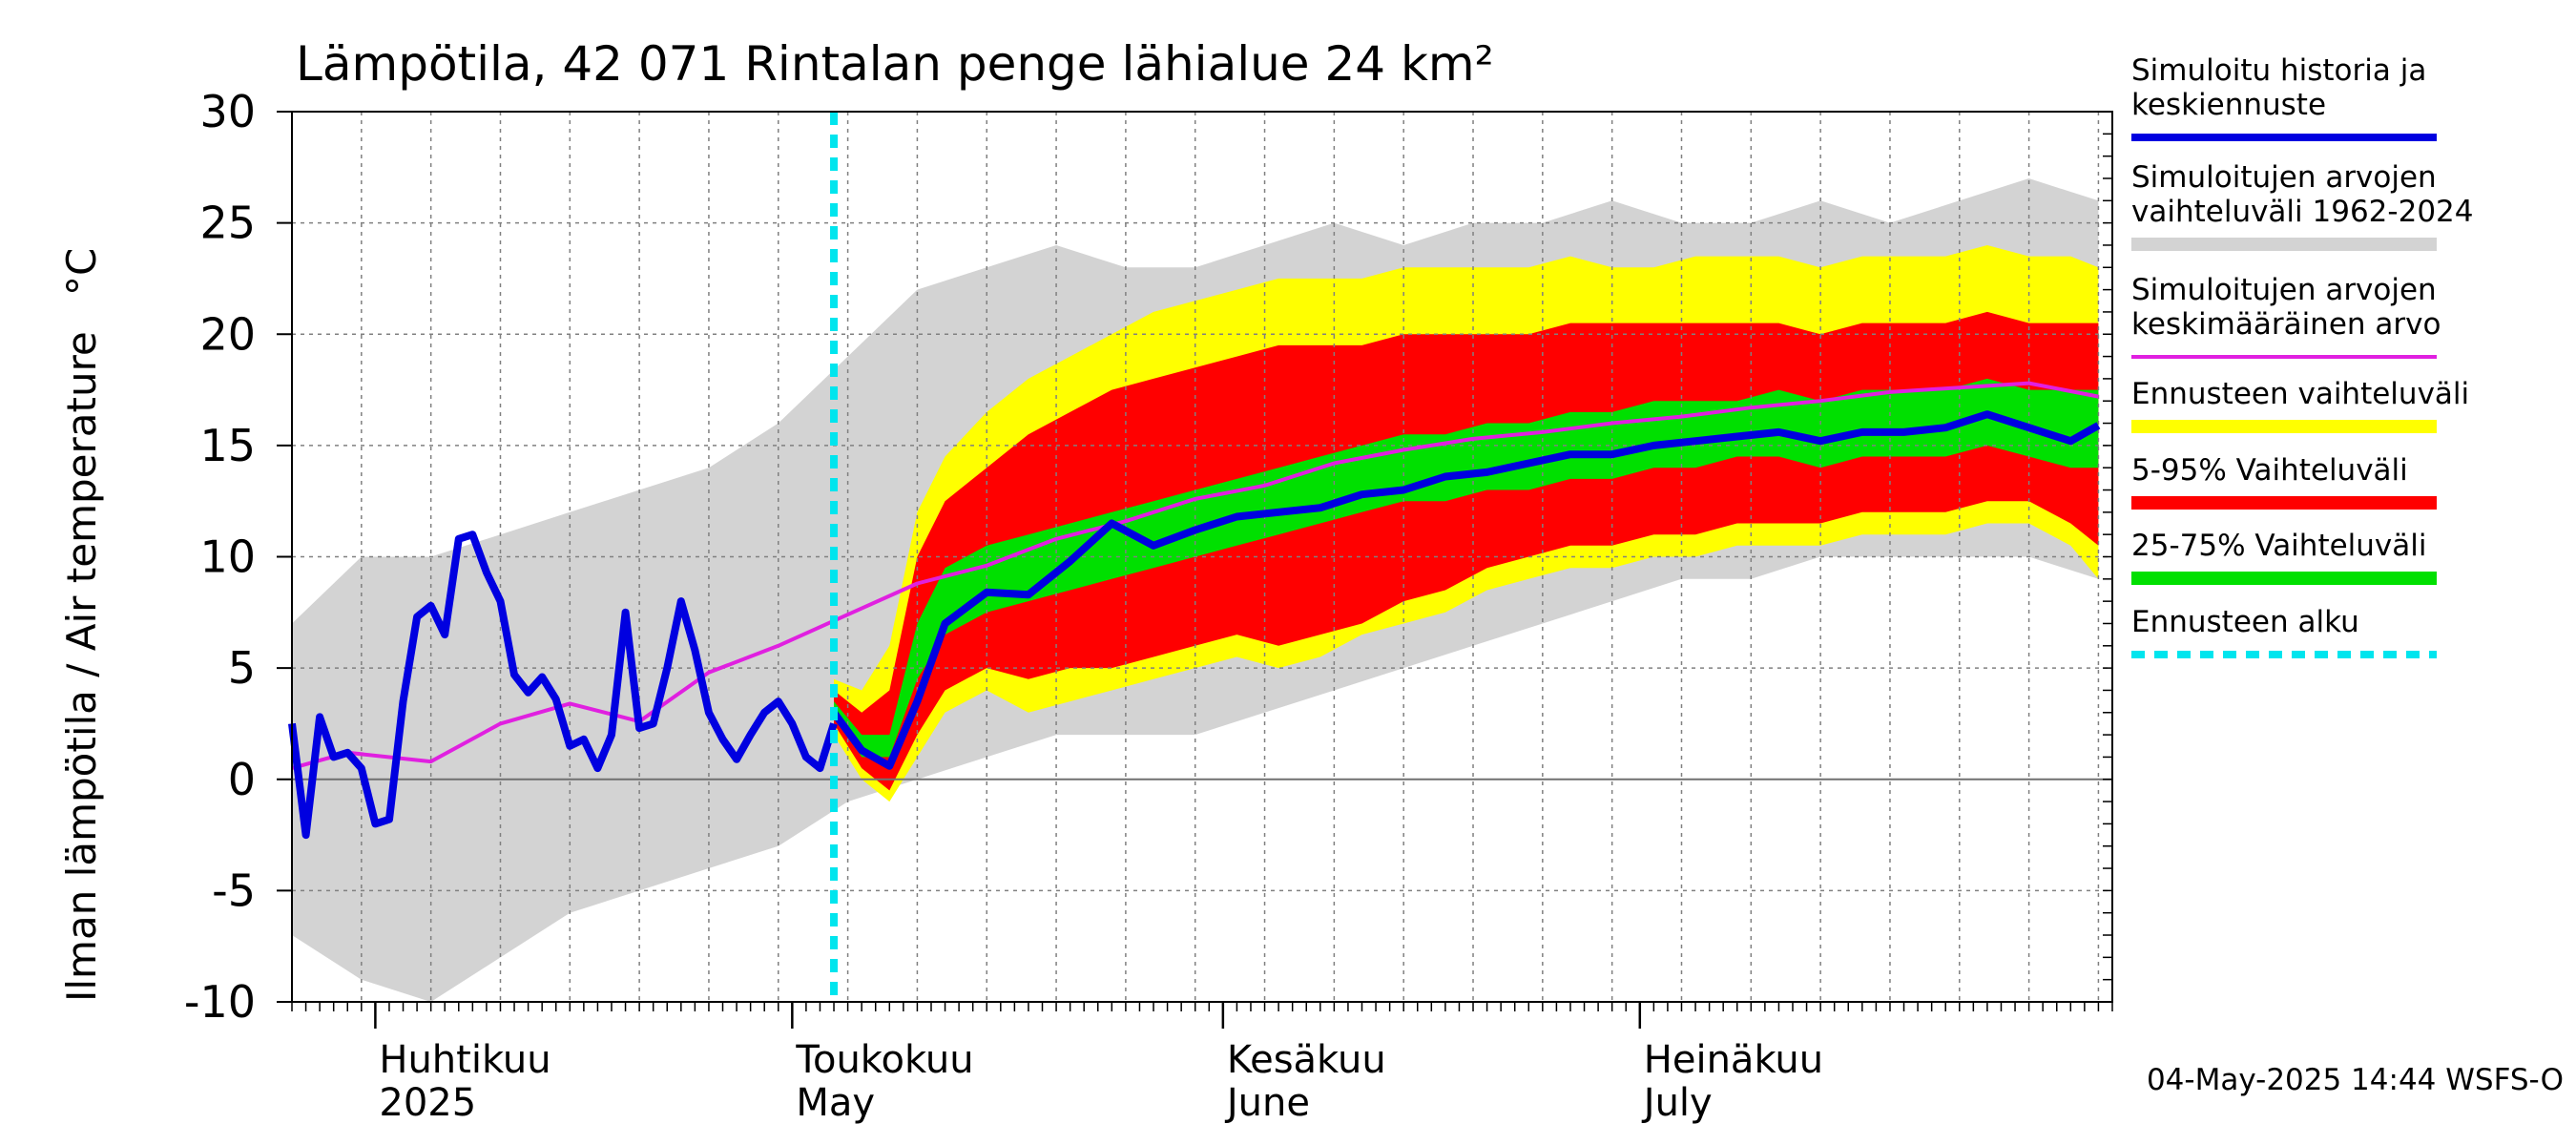 This screenshot has width=2576, height=1145. What do you see at coordinates (2300, 394) in the screenshot?
I see `legend-label: Ennusteen vaihteluväli` at bounding box center [2300, 394].